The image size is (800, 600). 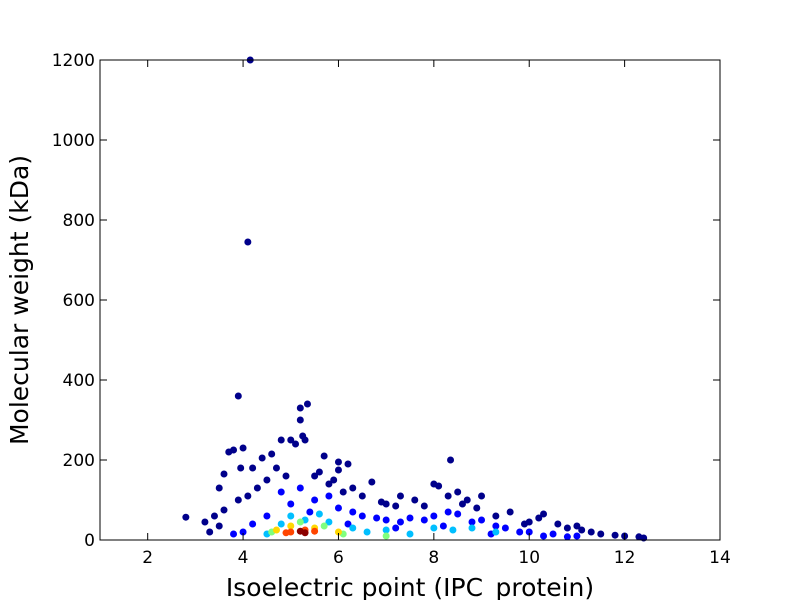 I want to click on y-tick-label: 1200, so click(x=73, y=61).